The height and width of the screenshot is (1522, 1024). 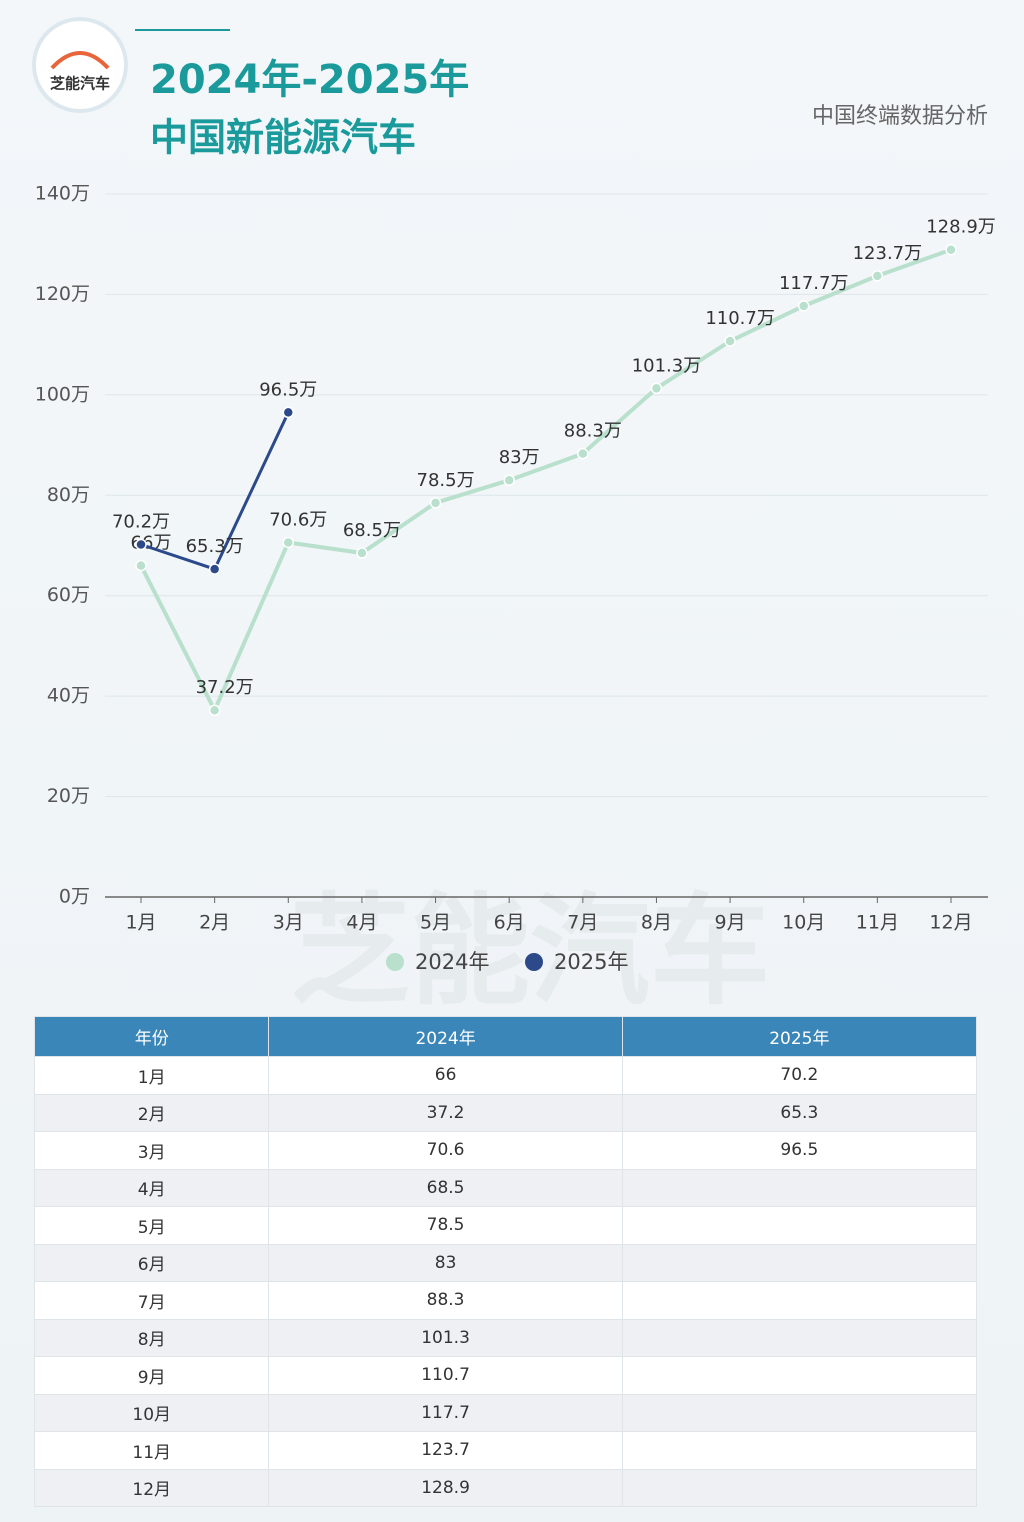 I want to click on data-label: 128.9万, so click(x=961, y=227).